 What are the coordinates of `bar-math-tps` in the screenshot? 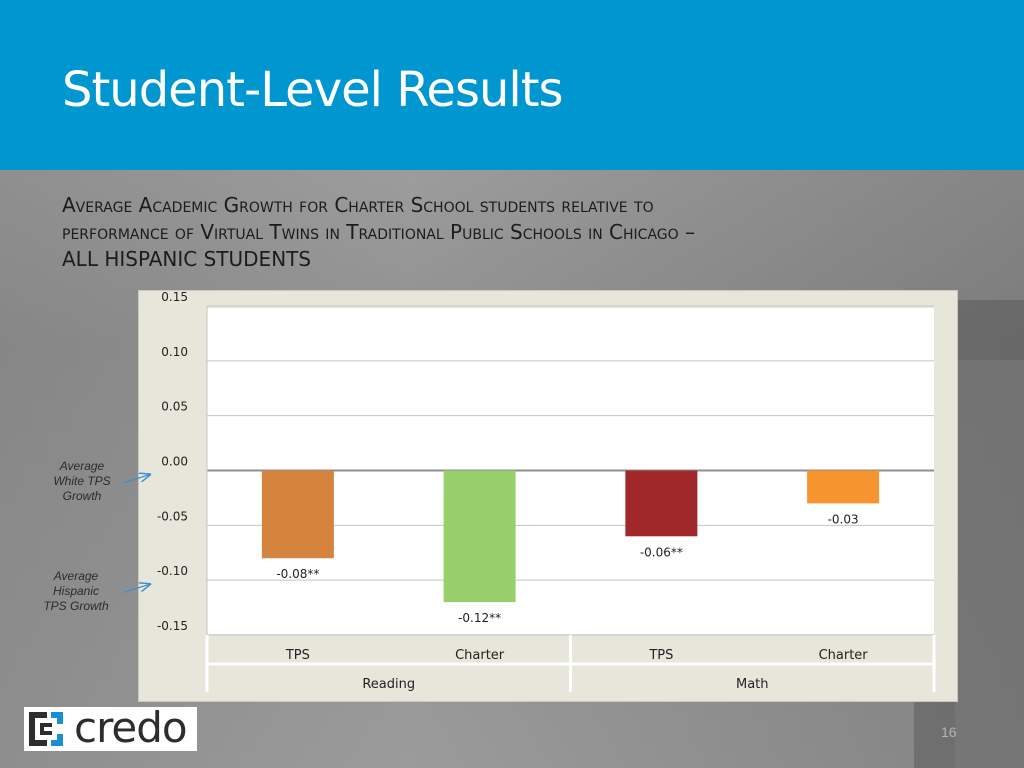 It's located at (661, 503).